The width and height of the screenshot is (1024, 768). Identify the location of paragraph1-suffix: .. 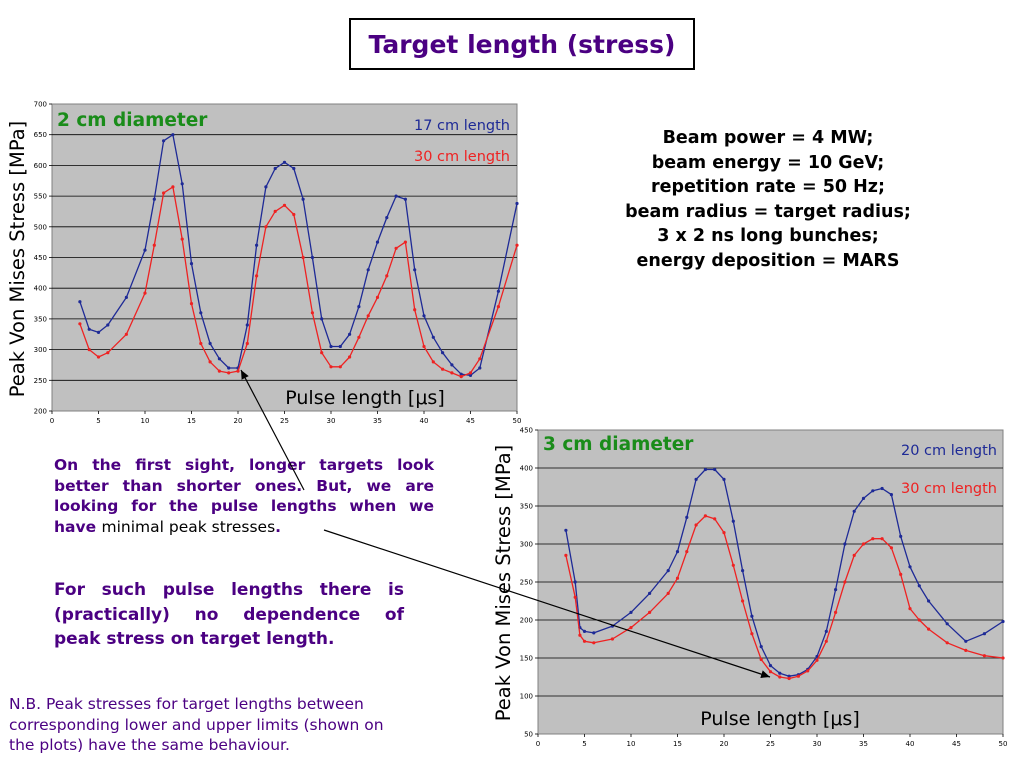
(278, 526).